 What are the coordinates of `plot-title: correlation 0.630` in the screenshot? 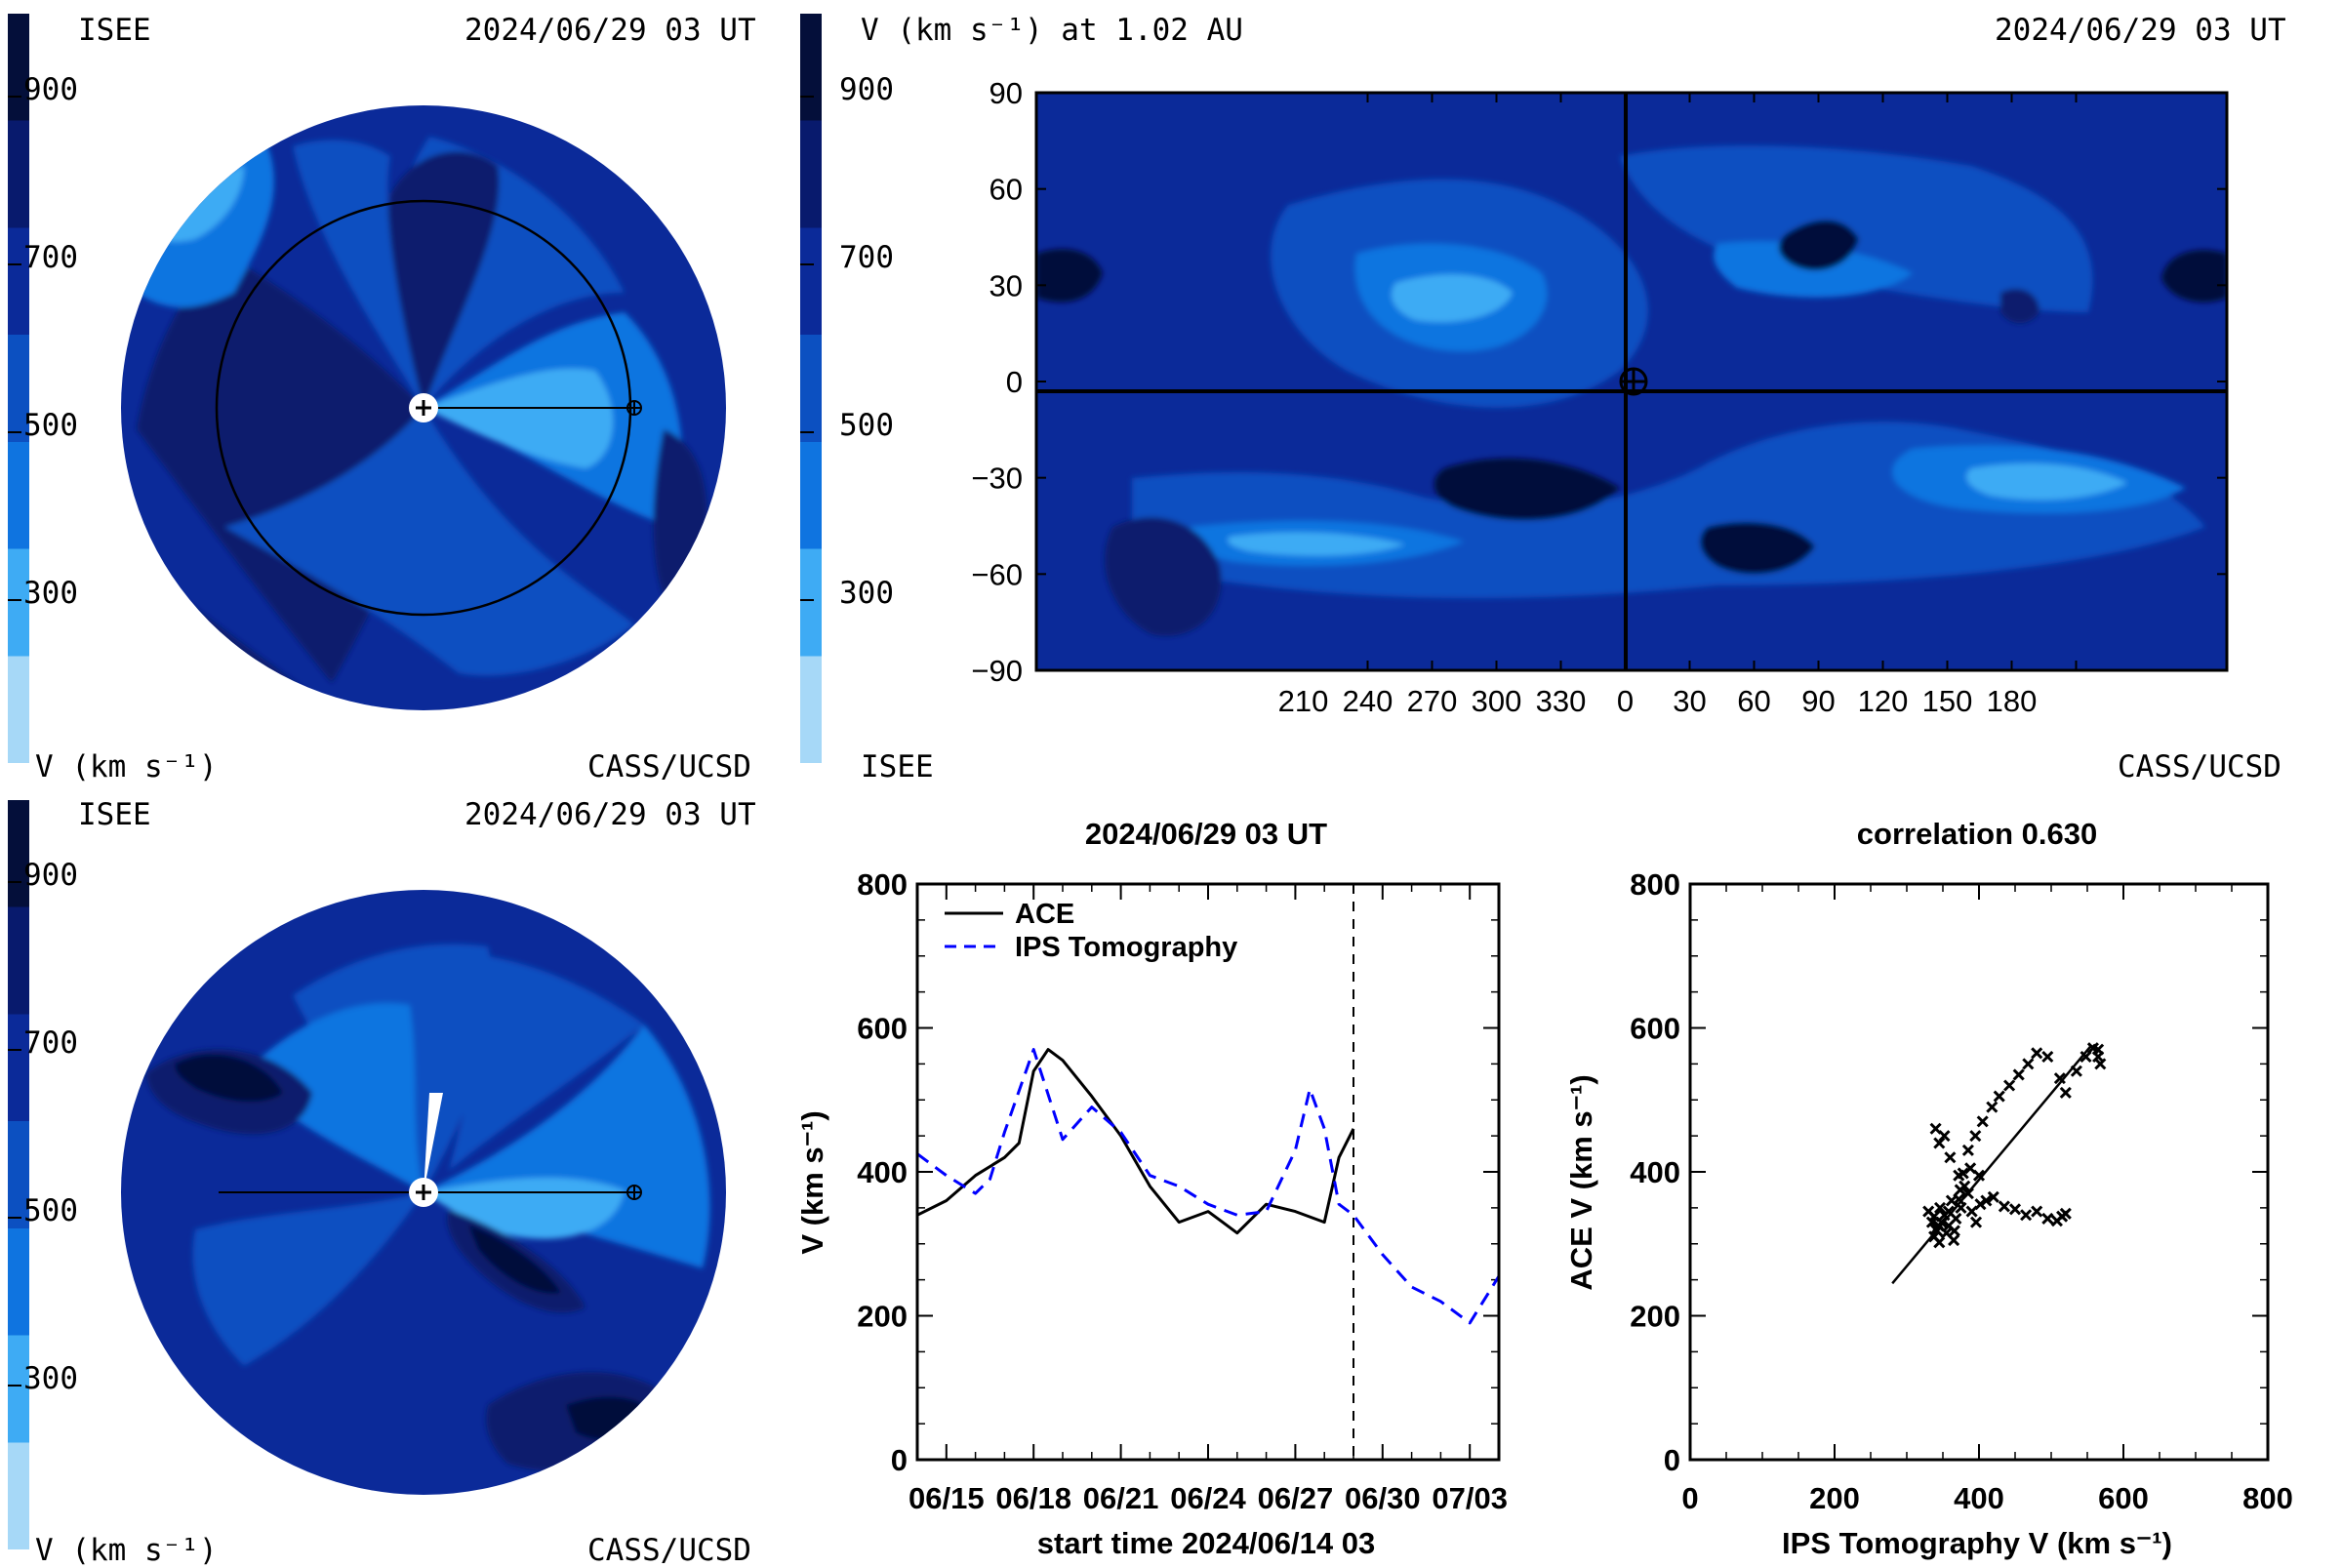 It's located at (1977, 834).